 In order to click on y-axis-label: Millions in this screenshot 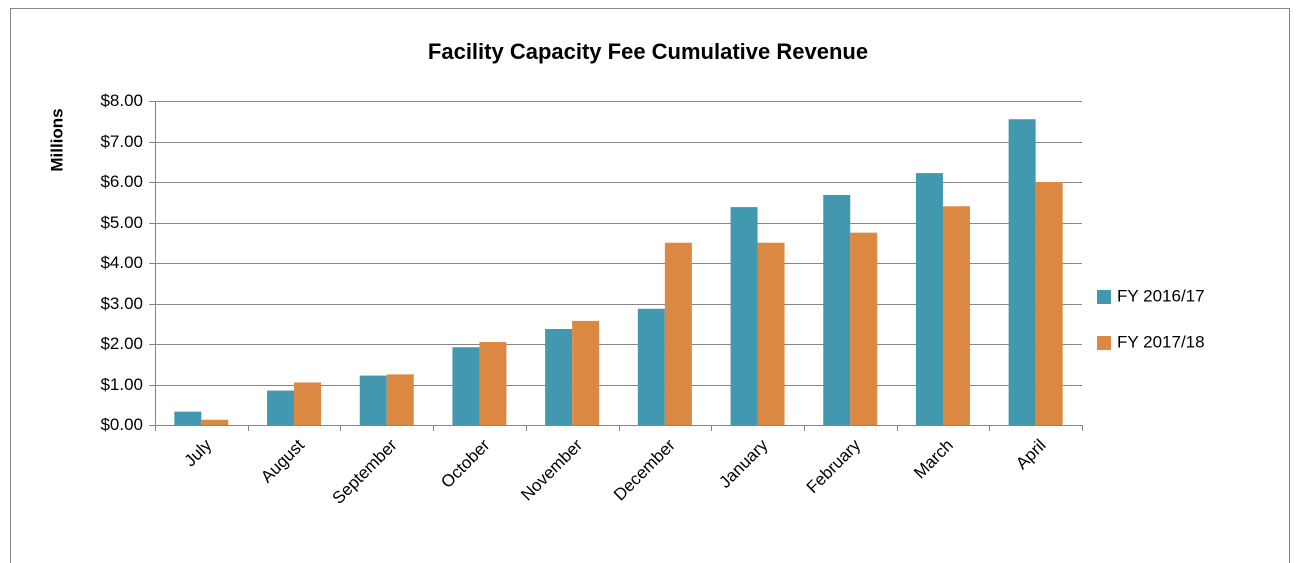, I will do `click(56, 139)`.